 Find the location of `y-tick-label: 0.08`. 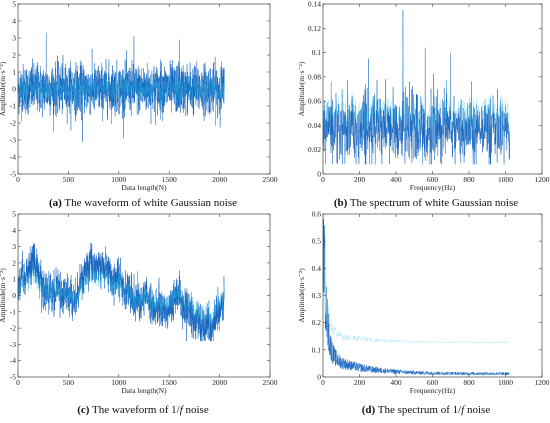

y-tick-label: 0.08 is located at coordinates (314, 76).